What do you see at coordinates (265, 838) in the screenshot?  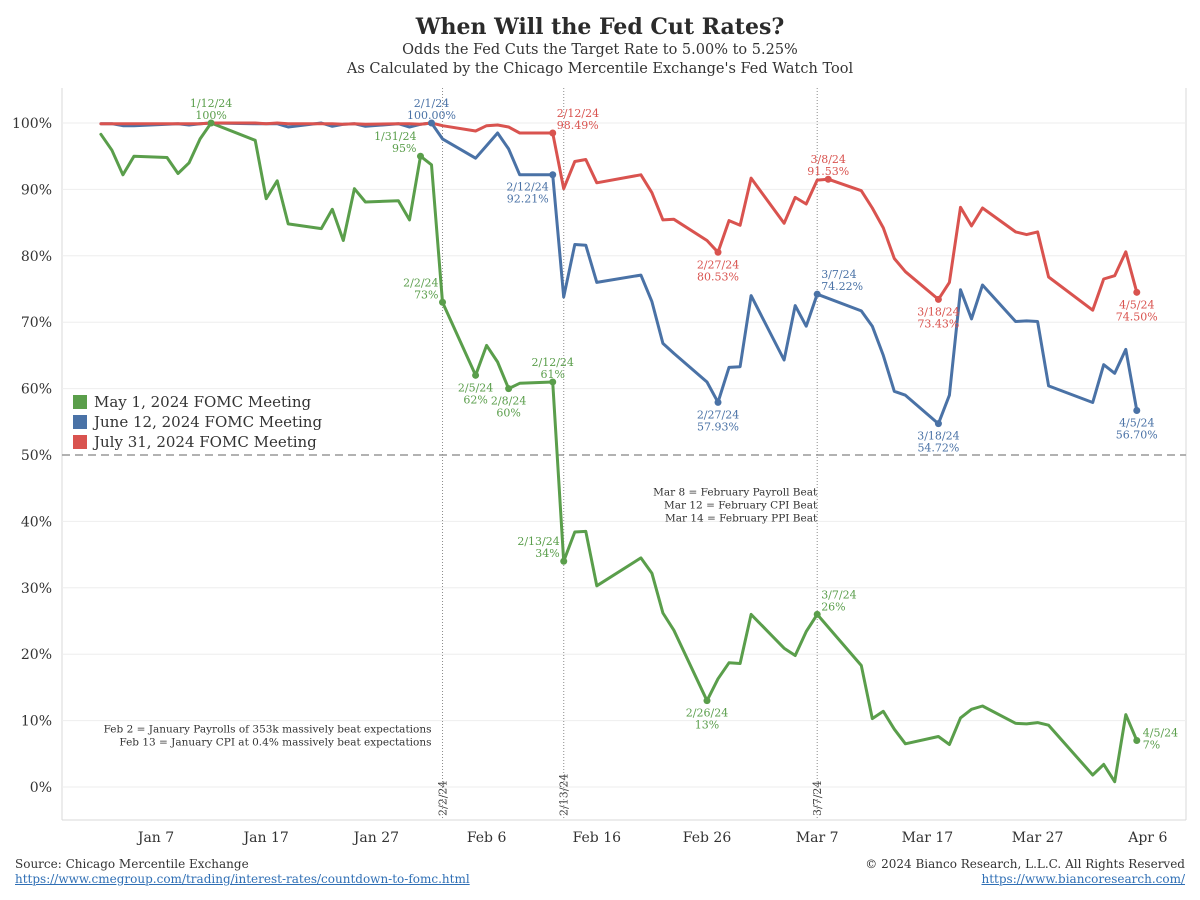 I see `x-tick-label: Jan 17` at bounding box center [265, 838].